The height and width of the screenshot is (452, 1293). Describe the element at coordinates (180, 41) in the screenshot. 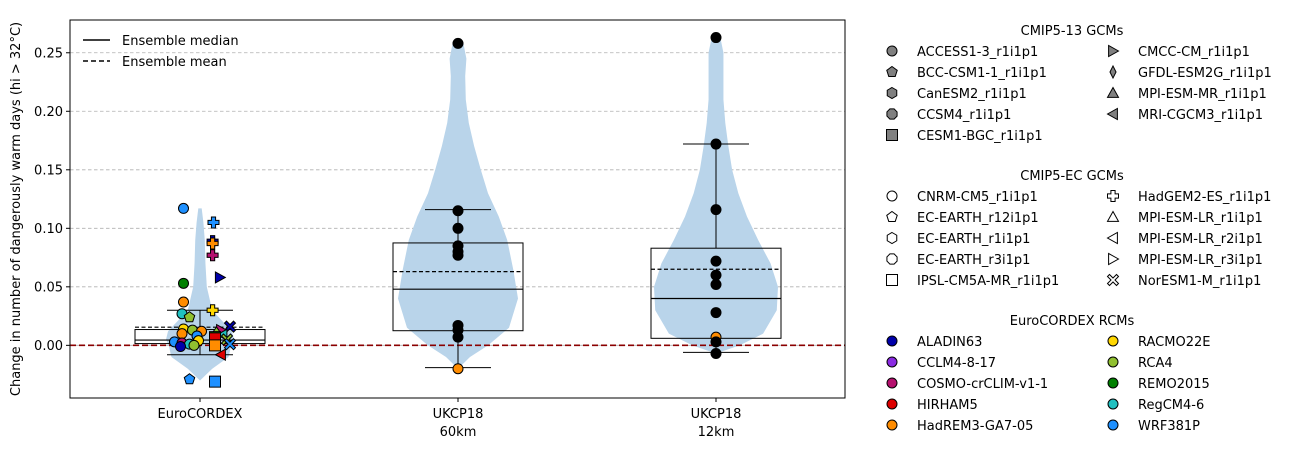

I see `legend-line-label: Ensemble median` at that location.